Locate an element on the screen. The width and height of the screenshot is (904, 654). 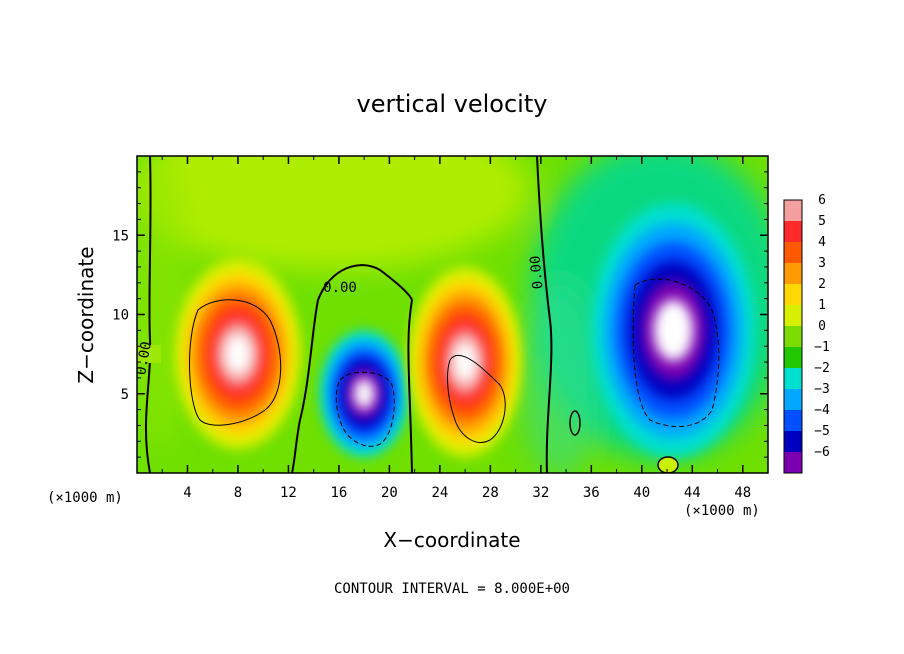
colorbar-label--2: −2 is located at coordinates (822, 368).